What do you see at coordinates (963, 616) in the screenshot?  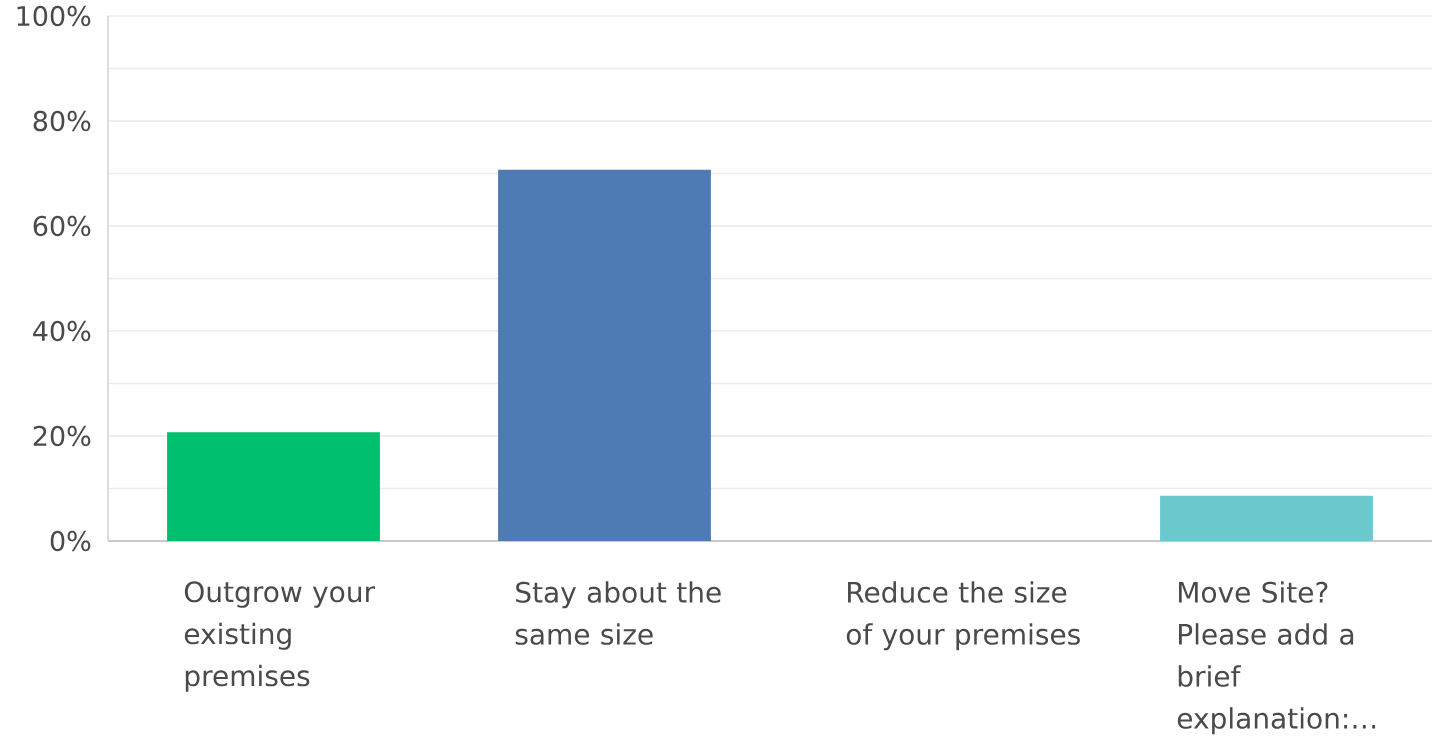 I see `x-tick-label: Reduce the size of your premises` at bounding box center [963, 616].